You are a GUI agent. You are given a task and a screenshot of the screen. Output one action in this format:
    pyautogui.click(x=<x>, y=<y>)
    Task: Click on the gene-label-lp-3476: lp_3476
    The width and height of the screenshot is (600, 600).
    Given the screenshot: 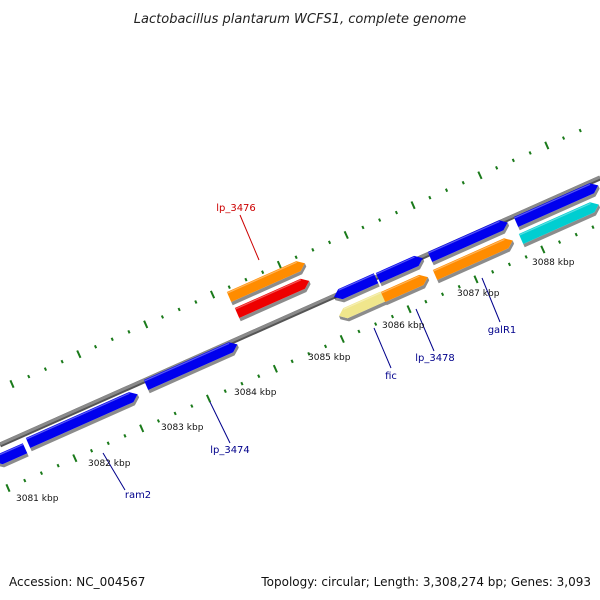 What is the action you would take?
    pyautogui.click(x=236, y=208)
    